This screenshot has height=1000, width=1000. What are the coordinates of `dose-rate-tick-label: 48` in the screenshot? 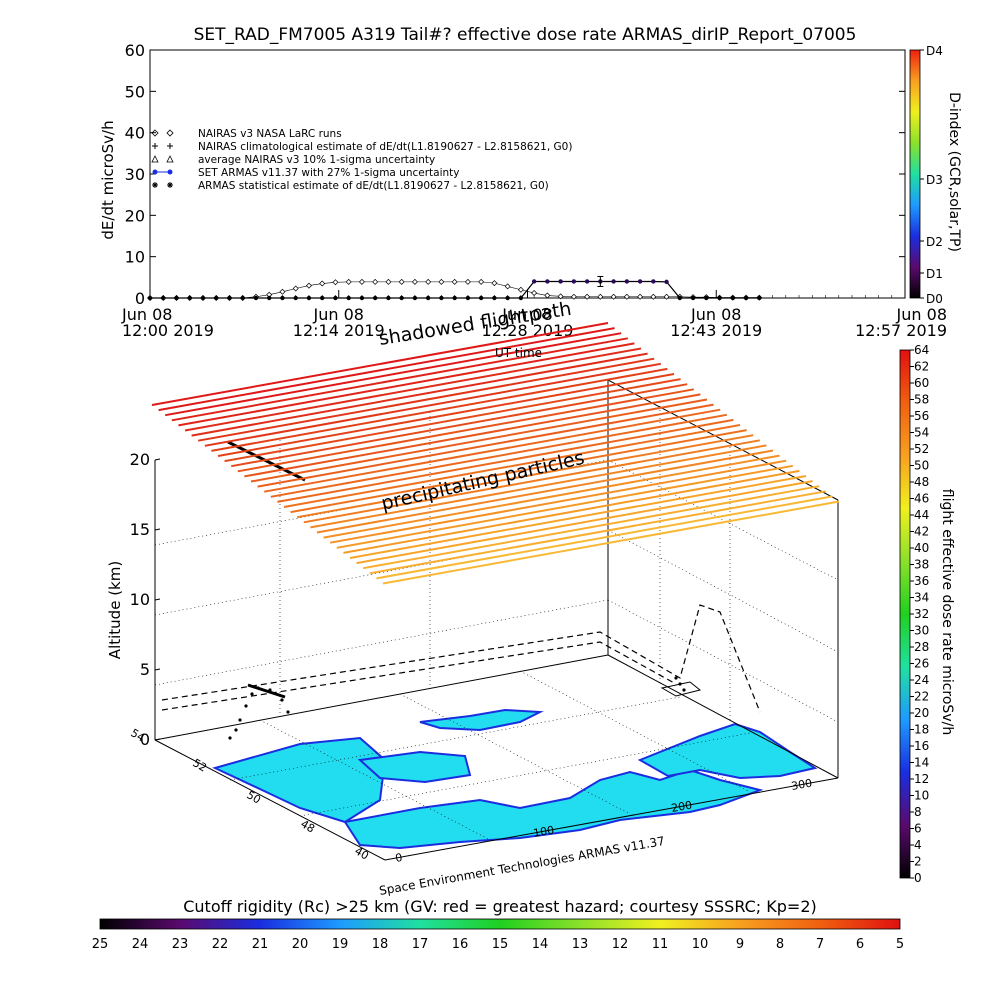 It's located at (921, 482).